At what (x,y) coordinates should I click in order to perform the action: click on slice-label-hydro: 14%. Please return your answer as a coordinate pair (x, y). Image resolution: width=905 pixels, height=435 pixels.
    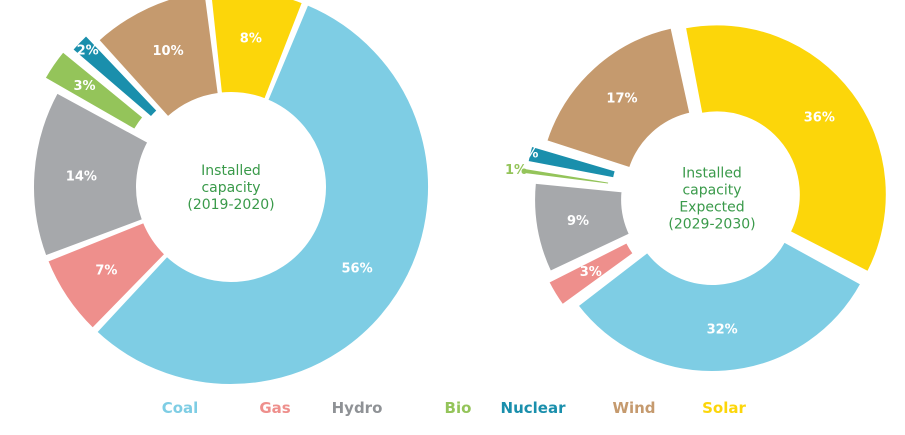
    Looking at the image, I should click on (81, 177).